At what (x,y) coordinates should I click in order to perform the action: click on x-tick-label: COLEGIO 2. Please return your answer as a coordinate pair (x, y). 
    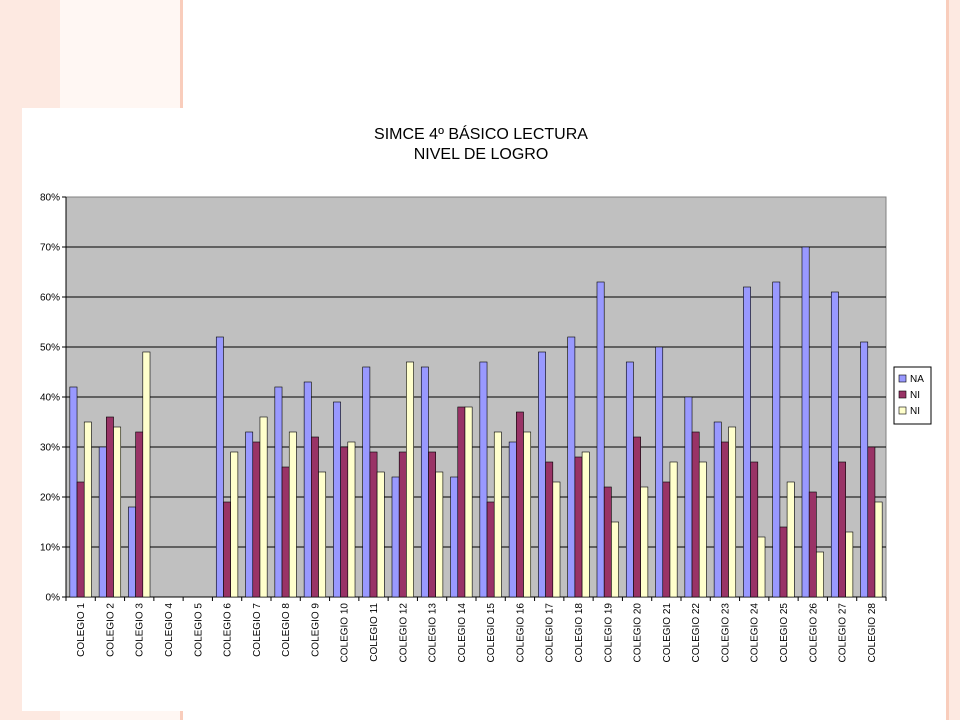
    Looking at the image, I should click on (110, 630).